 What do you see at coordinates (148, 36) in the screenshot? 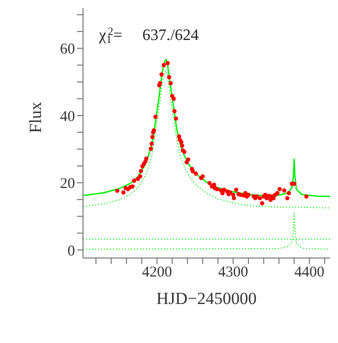
I see `annotation: χ$_{1}$$^{2}$= 637./624` at bounding box center [148, 36].